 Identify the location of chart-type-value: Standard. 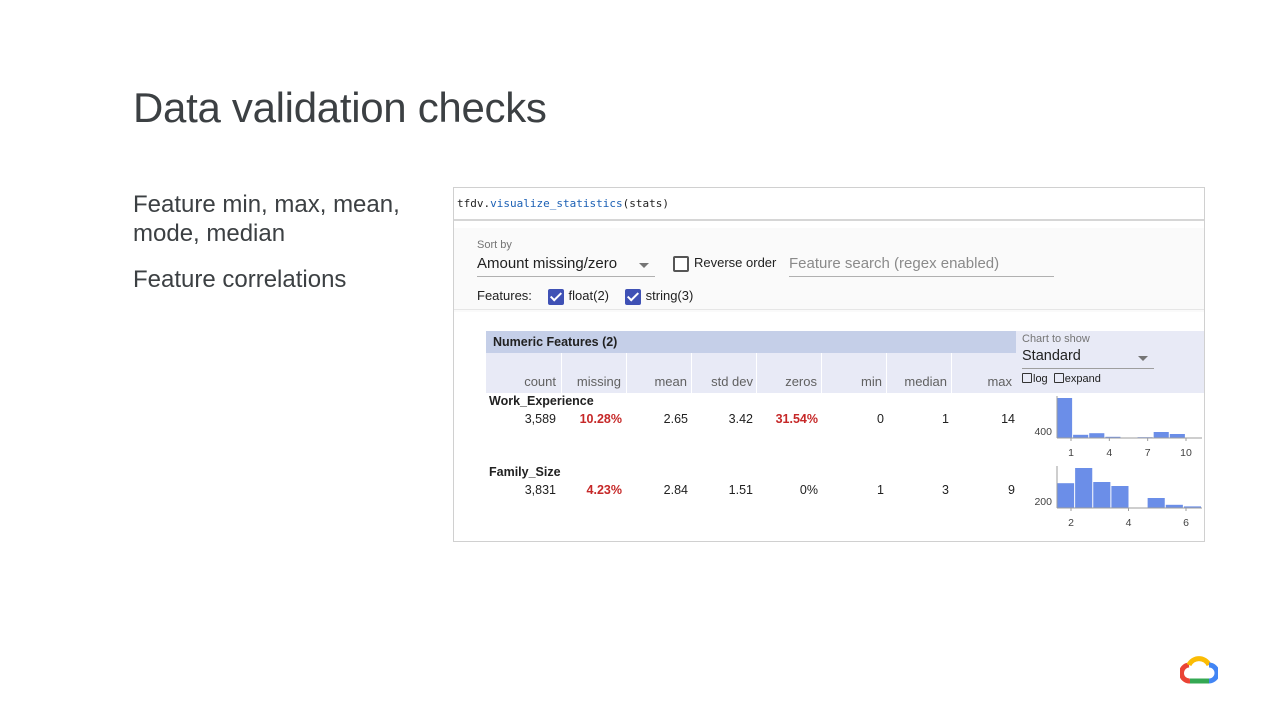
(1051, 356).